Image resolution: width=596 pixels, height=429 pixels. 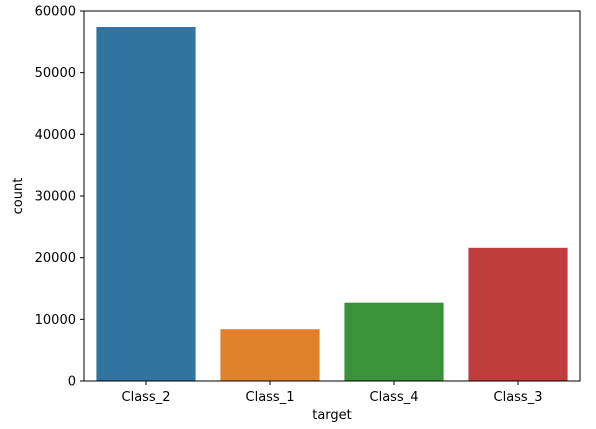 I want to click on x-axis-label: target, so click(x=332, y=415).